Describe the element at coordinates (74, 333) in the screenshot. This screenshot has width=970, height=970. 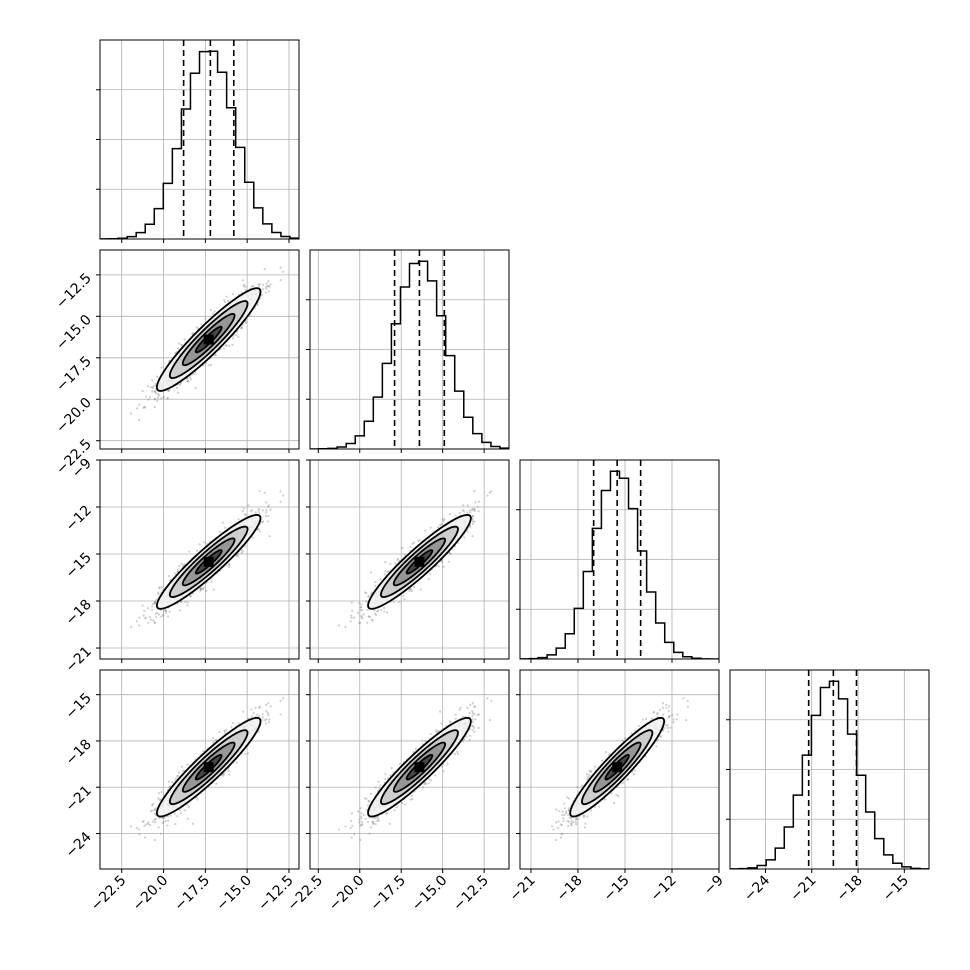
I see `ytick-label: −15.0` at that location.